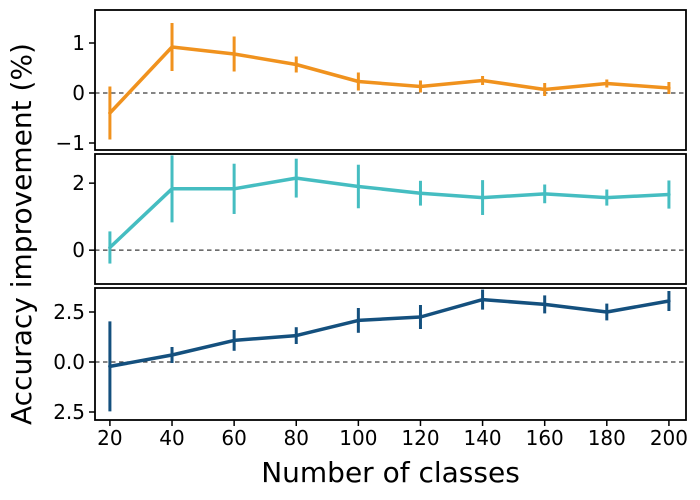 Image resolution: width=700 pixels, height=500 pixels. I want to click on series-top-line, so click(389, 80).